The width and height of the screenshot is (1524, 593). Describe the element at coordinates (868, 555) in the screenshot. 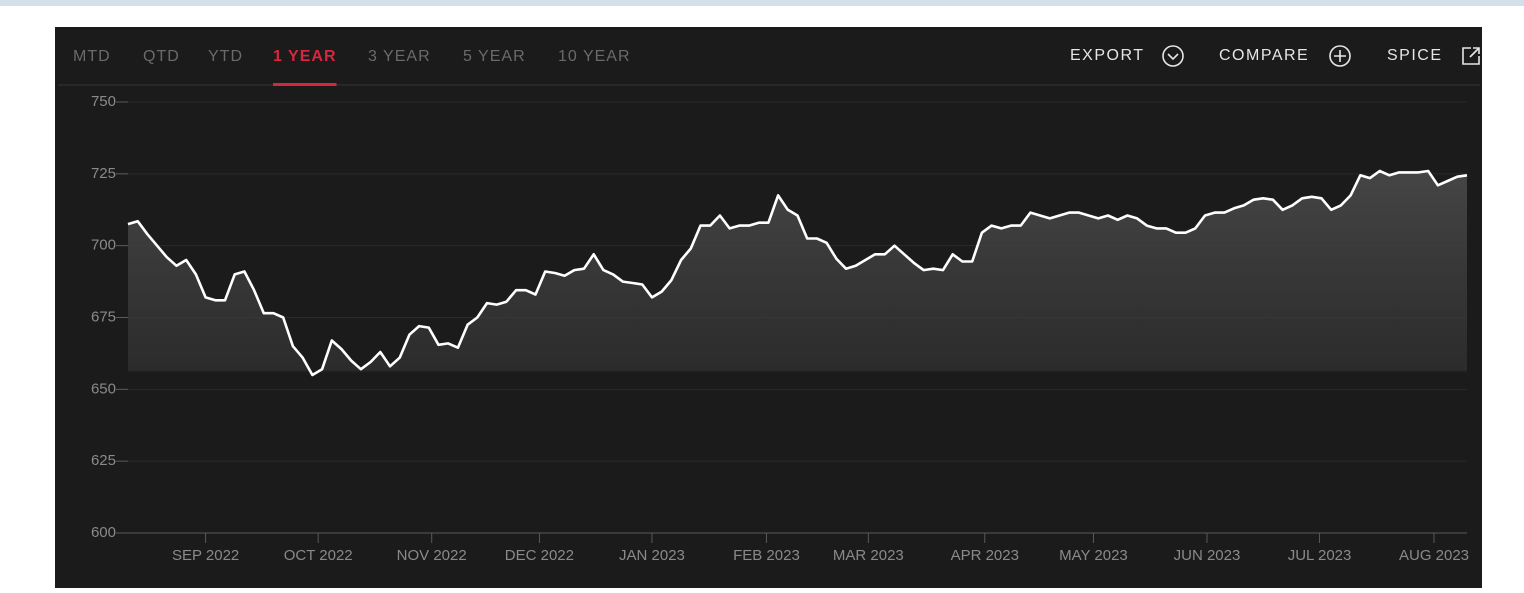

I see `x-tick-label: MAR 2023` at that location.